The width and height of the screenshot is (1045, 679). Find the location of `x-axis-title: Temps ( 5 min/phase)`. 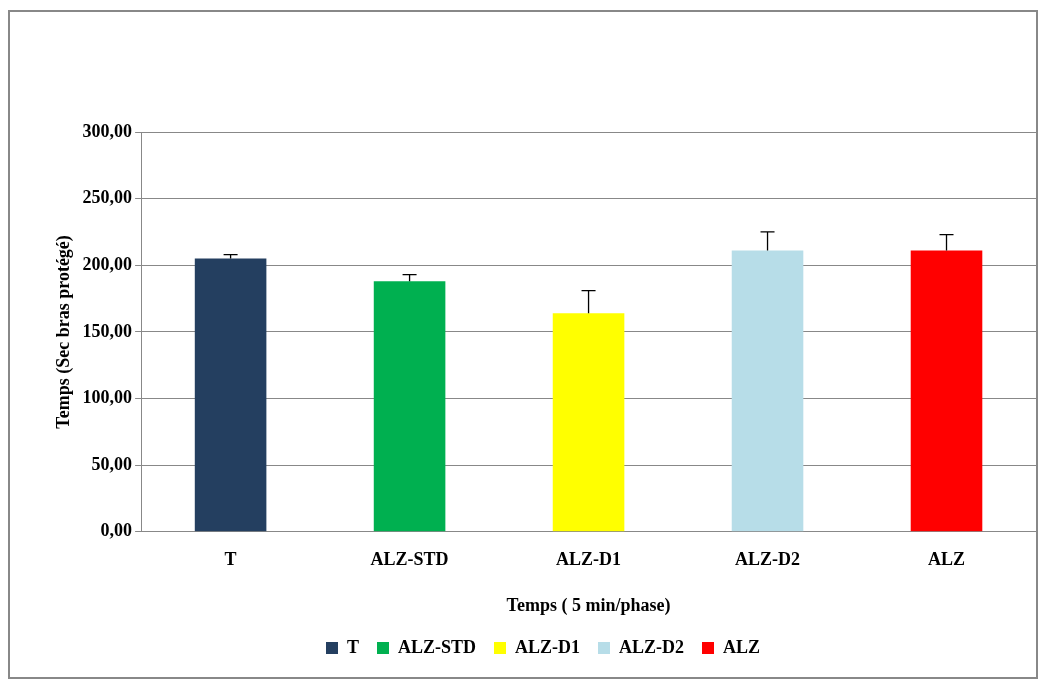

x-axis-title: Temps ( 5 min/phase) is located at coordinates (588, 605).